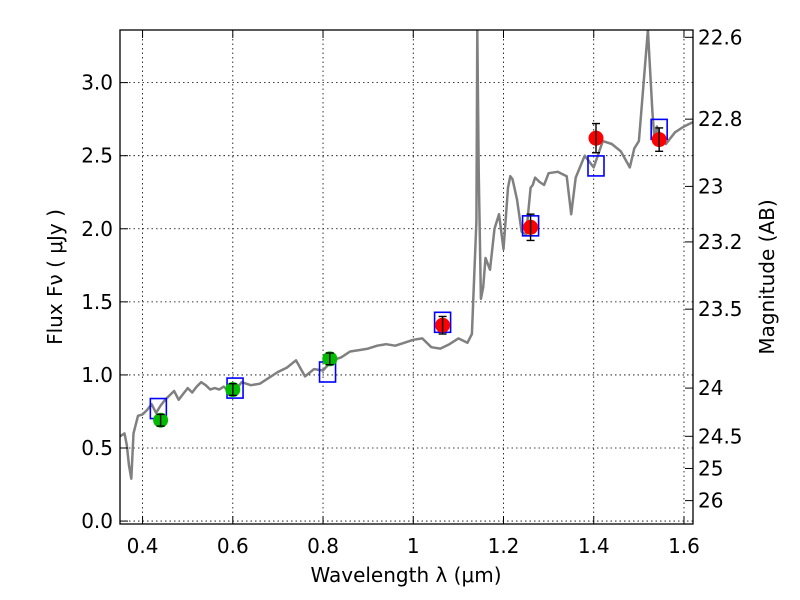  Describe the element at coordinates (97, 448) in the screenshot. I see `y-tick-label: 0.5` at that location.